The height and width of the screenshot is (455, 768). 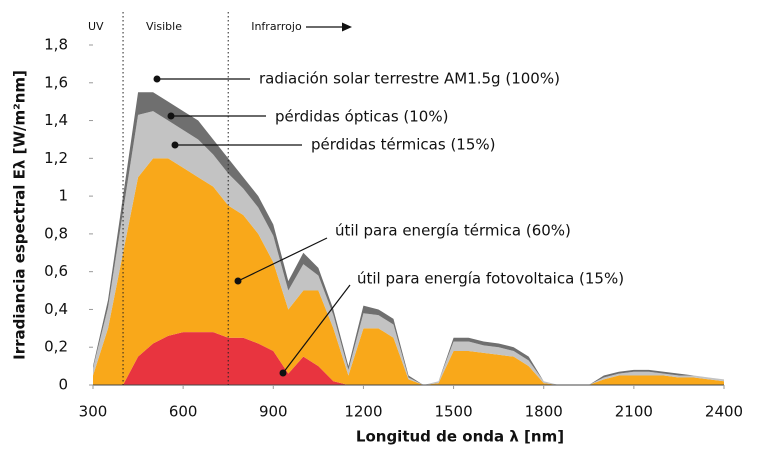 What do you see at coordinates (56, 45) in the screenshot?
I see `y-tick-label: 1,8` at bounding box center [56, 45].